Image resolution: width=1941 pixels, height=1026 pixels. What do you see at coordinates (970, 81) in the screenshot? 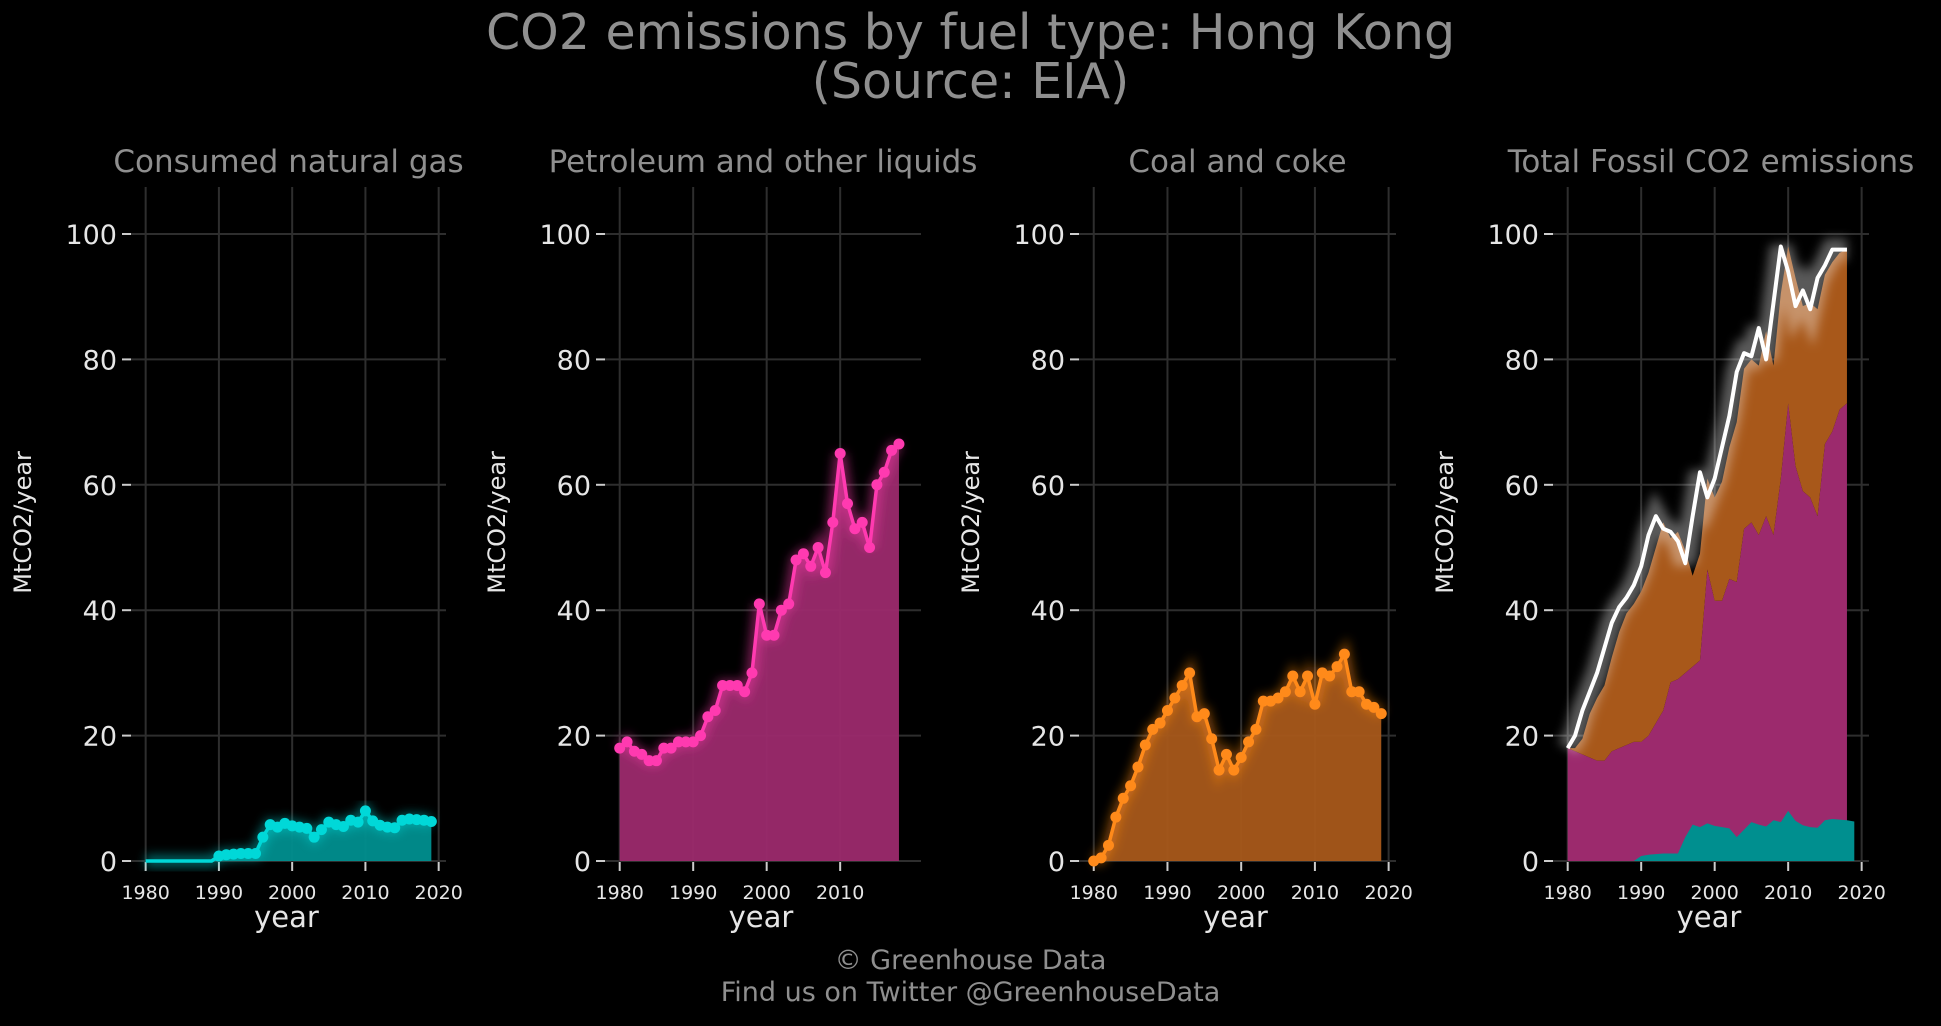
I see `chart-title-line-2: (Source: EIA)` at bounding box center [970, 81].